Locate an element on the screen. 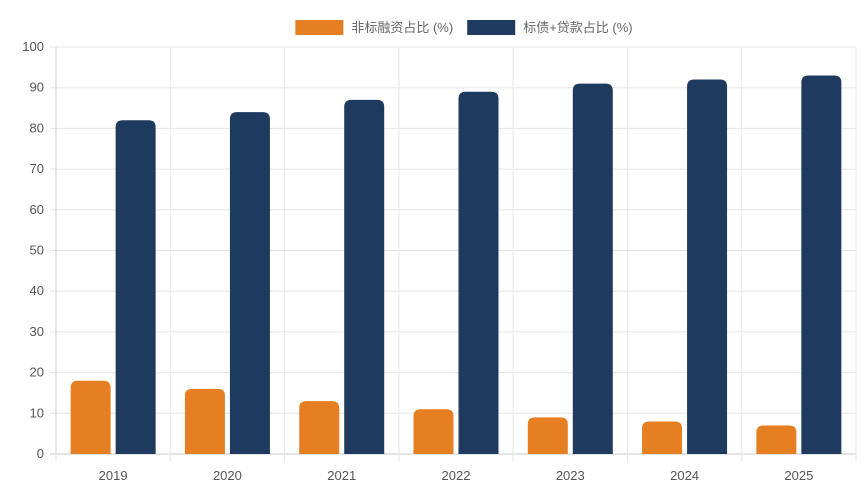 This screenshot has width=867, height=503. bar-nonstandard-2023 is located at coordinates (547, 435).